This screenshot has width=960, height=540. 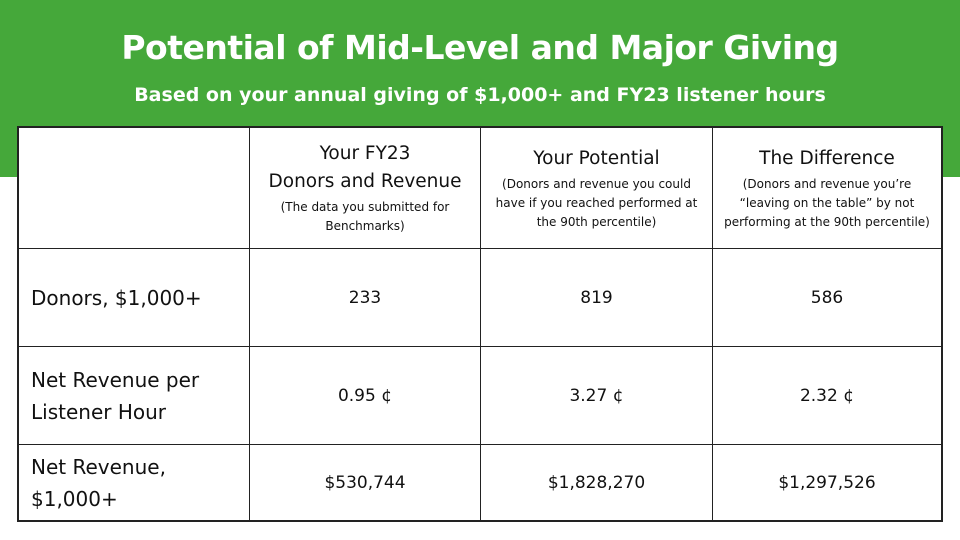 What do you see at coordinates (365, 226) in the screenshot?
I see `column-note-line: Benchmarks)` at bounding box center [365, 226].